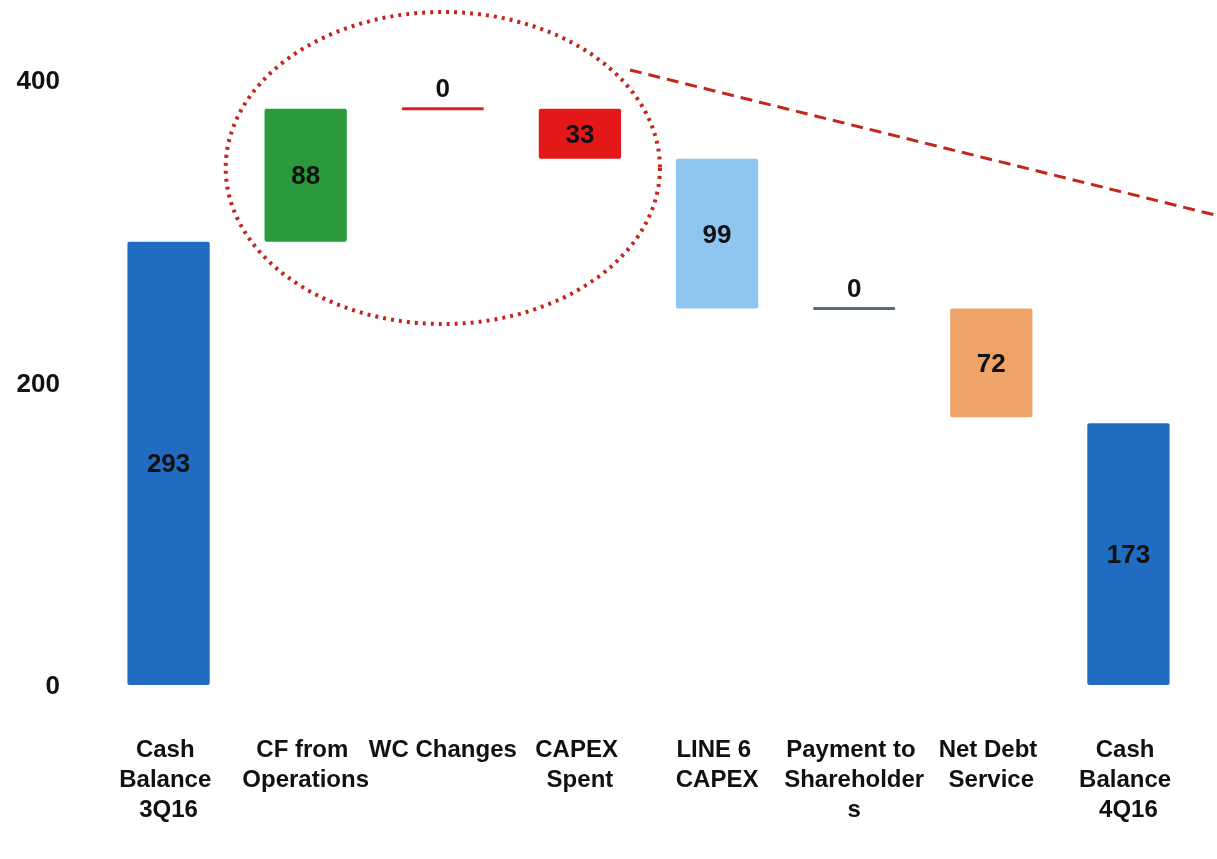  Describe the element at coordinates (52, 685) in the screenshot. I see `y-tick-label: 0` at that location.